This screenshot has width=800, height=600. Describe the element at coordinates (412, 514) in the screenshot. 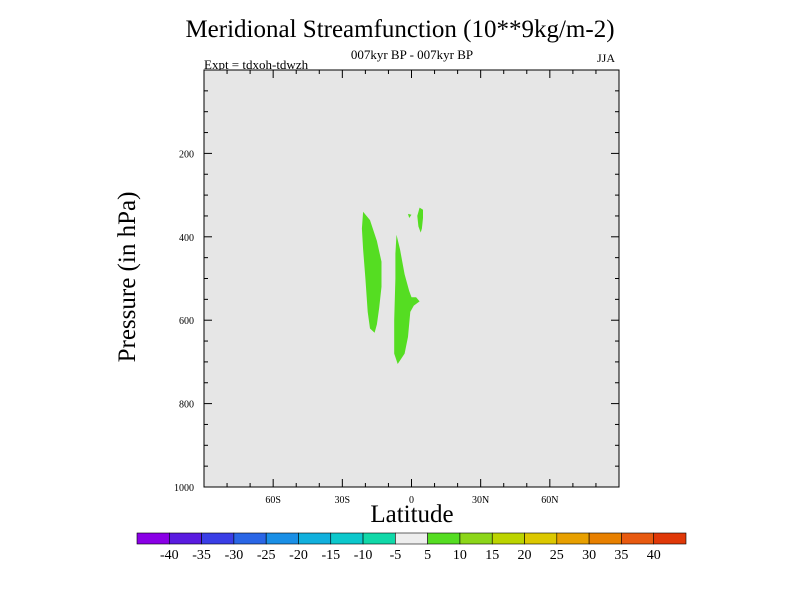

I see `x-axis-label: Latitude` at that location.